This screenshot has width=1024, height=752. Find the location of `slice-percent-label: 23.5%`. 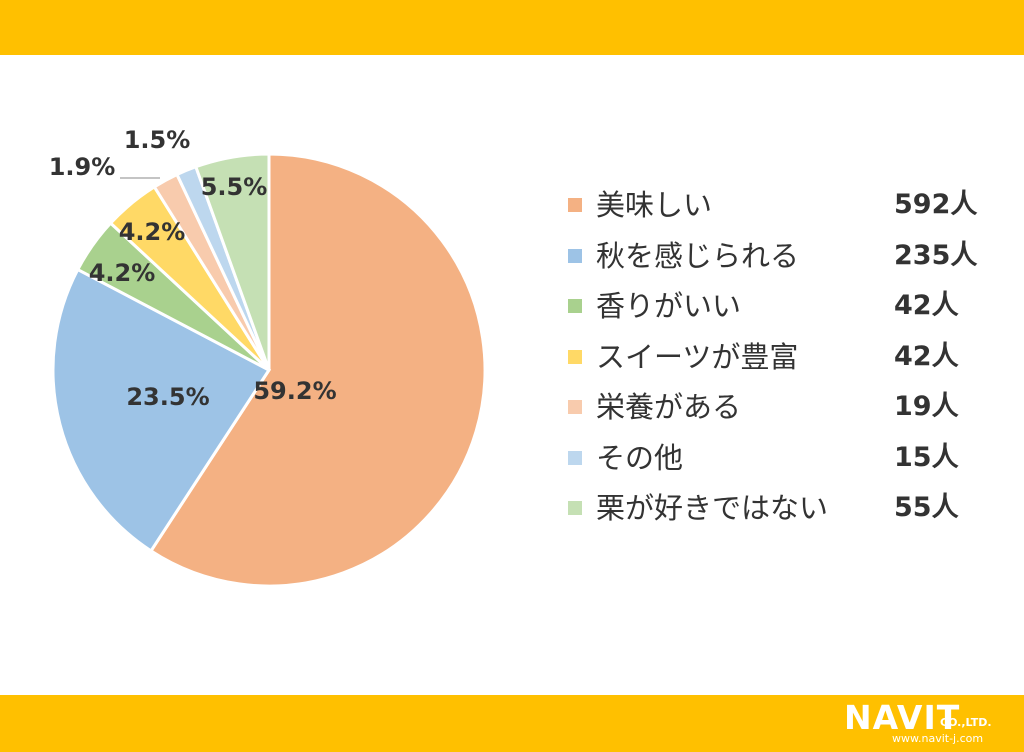

slice-percent-label: 23.5% is located at coordinates (167, 397).